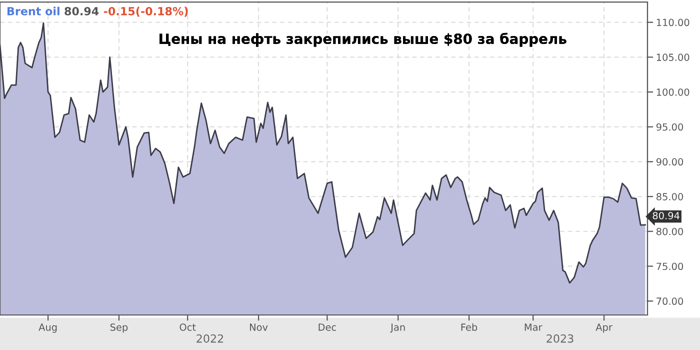 The height and width of the screenshot is (350, 700). I want to click on text: 2023, so click(560, 338).